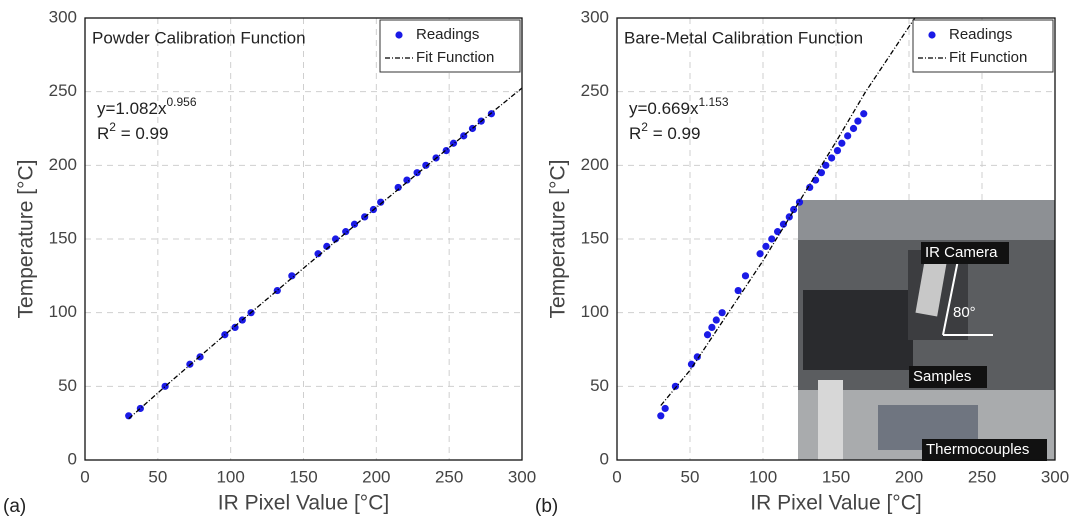 The height and width of the screenshot is (524, 1072). I want to click on equation: y=0.669x1.153, so click(679, 106).